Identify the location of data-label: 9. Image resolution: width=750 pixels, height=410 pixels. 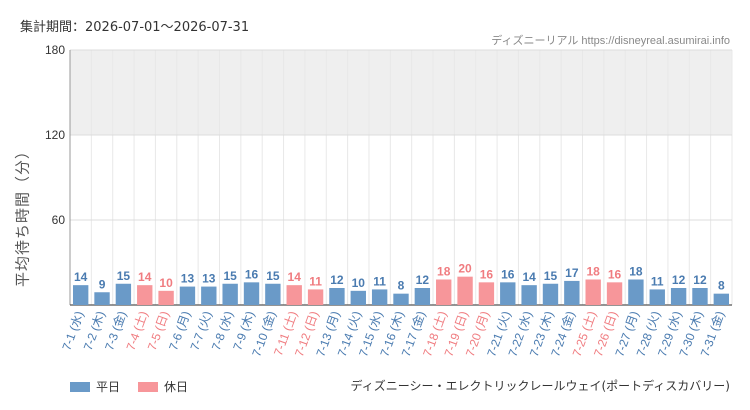
(102, 284).